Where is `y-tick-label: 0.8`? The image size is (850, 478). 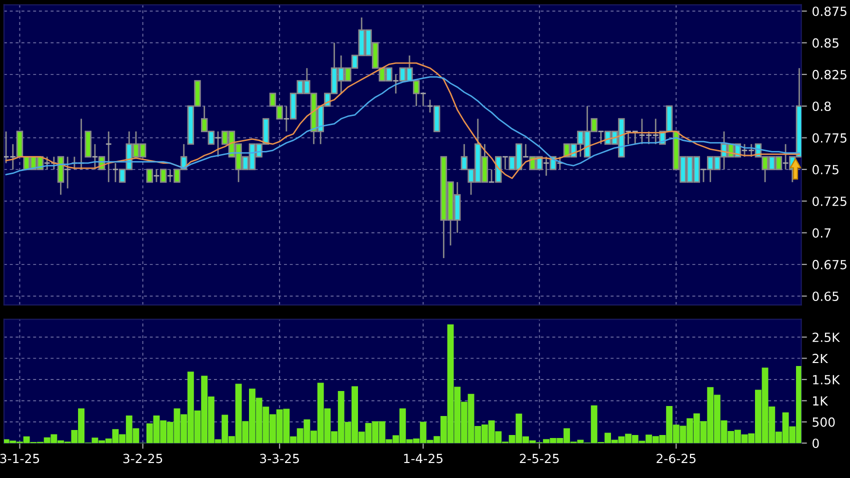 y-tick-label: 0.8 is located at coordinates (821, 107).